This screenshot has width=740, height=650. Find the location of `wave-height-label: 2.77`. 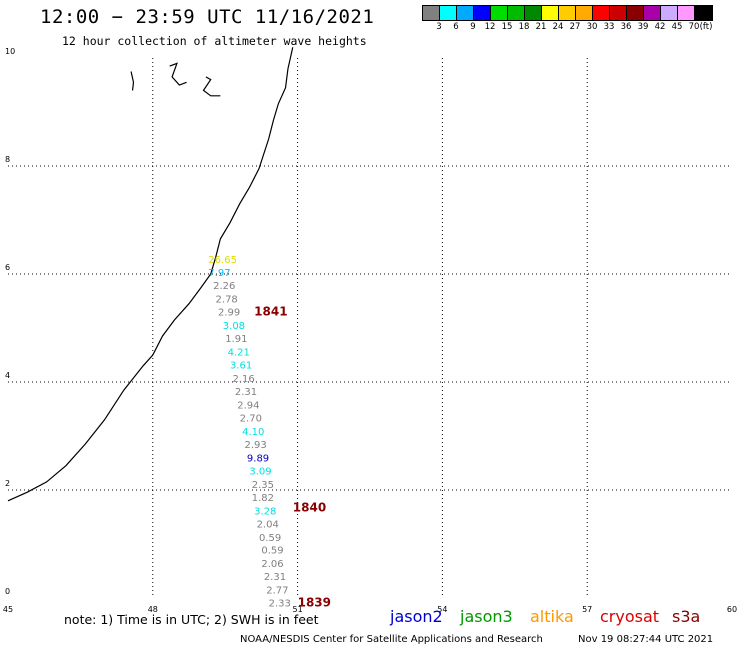

wave-height-label: 2.77 is located at coordinates (277, 591).